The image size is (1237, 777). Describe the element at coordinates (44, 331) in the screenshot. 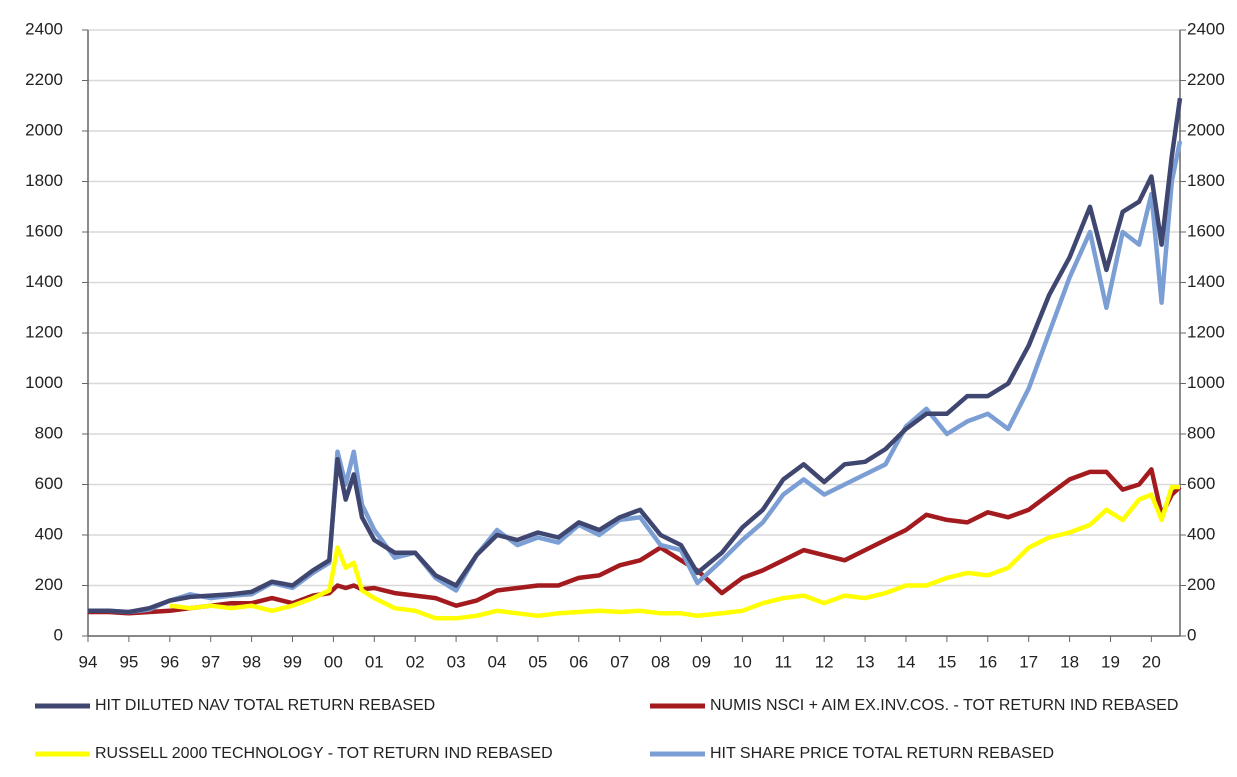

I see `y-tick-label: 1200` at that location.